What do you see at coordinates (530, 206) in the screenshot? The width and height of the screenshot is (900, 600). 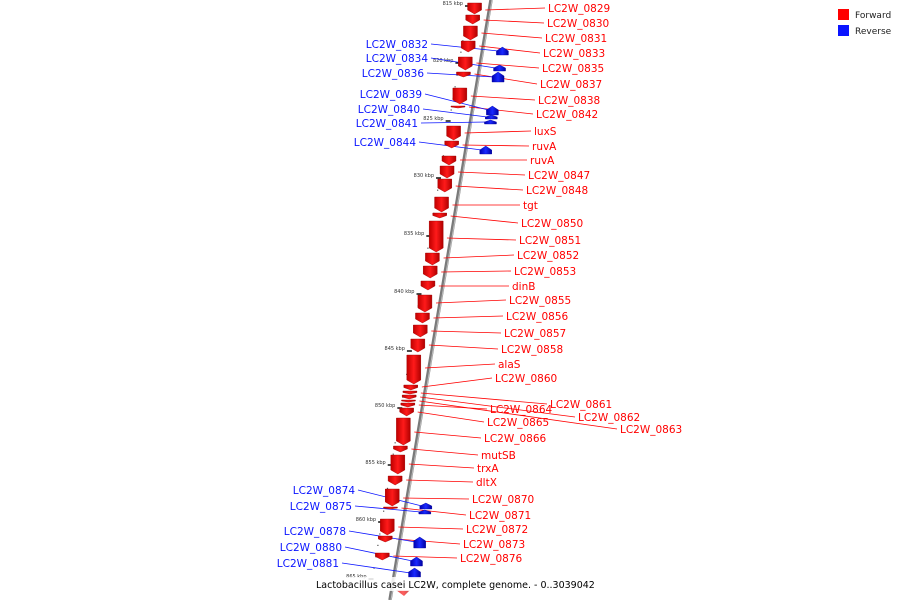 I see `forward-gene-label: tgt` at bounding box center [530, 206].